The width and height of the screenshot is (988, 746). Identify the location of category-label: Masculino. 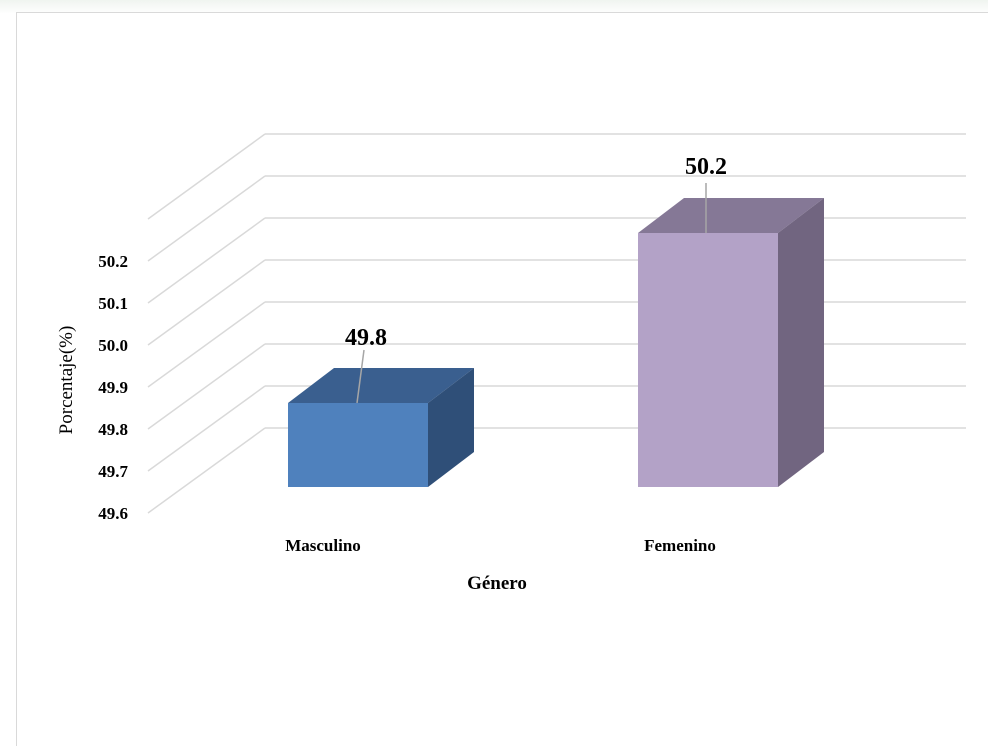
(323, 545).